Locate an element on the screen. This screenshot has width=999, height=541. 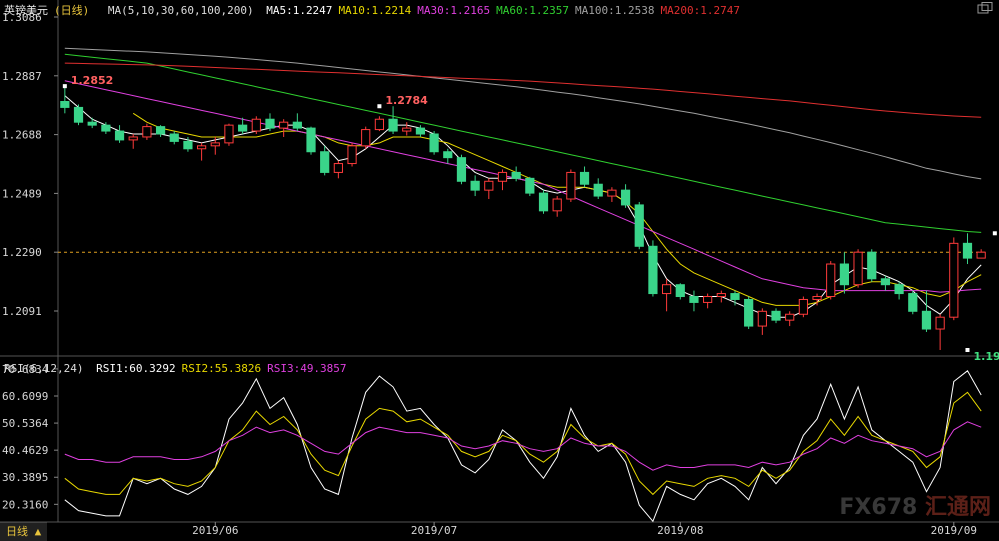
price-y-axis: 1.3086 1.2887 1.2688 1.2489 1.2290 1.2091 is located at coordinates (30, 164).